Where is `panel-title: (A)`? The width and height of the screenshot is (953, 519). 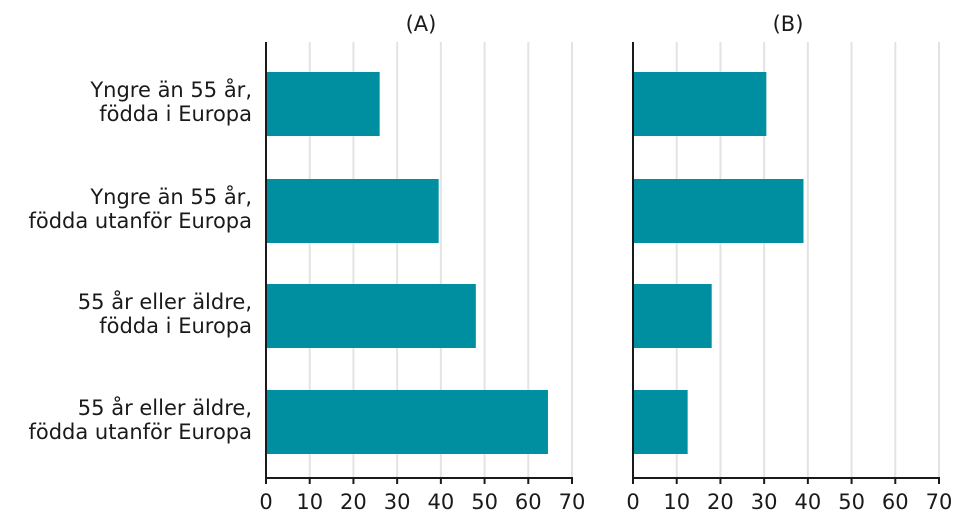
panel-title: (A) is located at coordinates (421, 24).